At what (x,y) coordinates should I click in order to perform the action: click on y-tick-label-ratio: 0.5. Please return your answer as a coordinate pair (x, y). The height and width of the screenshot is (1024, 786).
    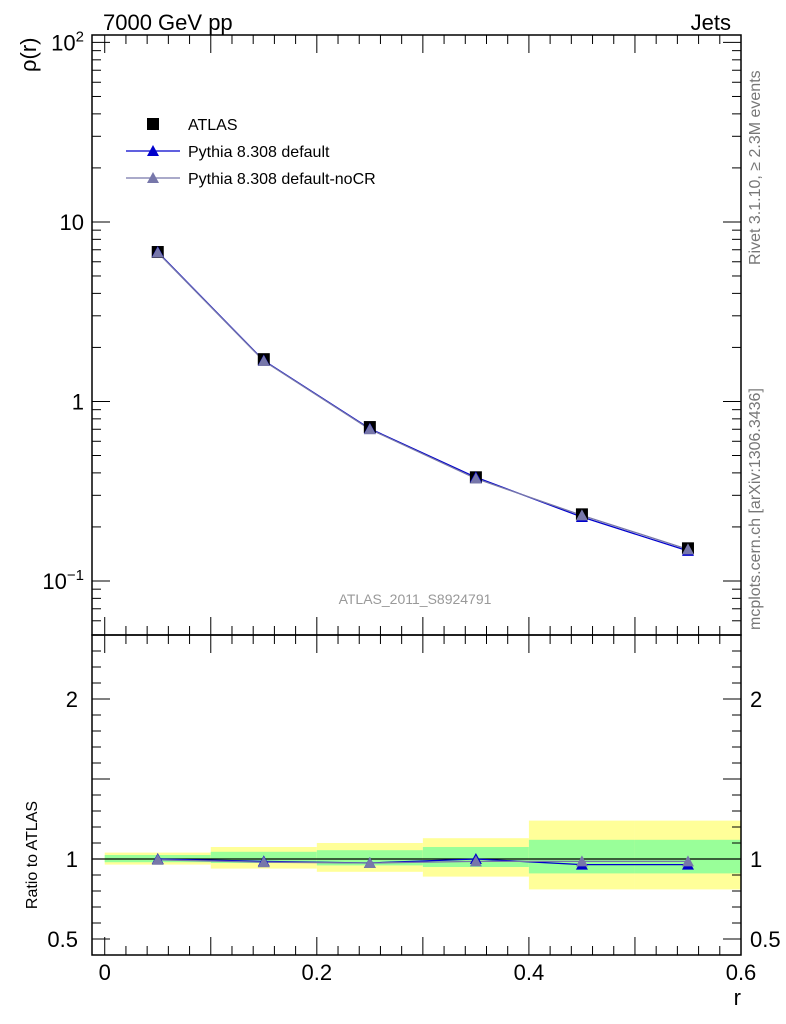
    Looking at the image, I should click on (62, 939).